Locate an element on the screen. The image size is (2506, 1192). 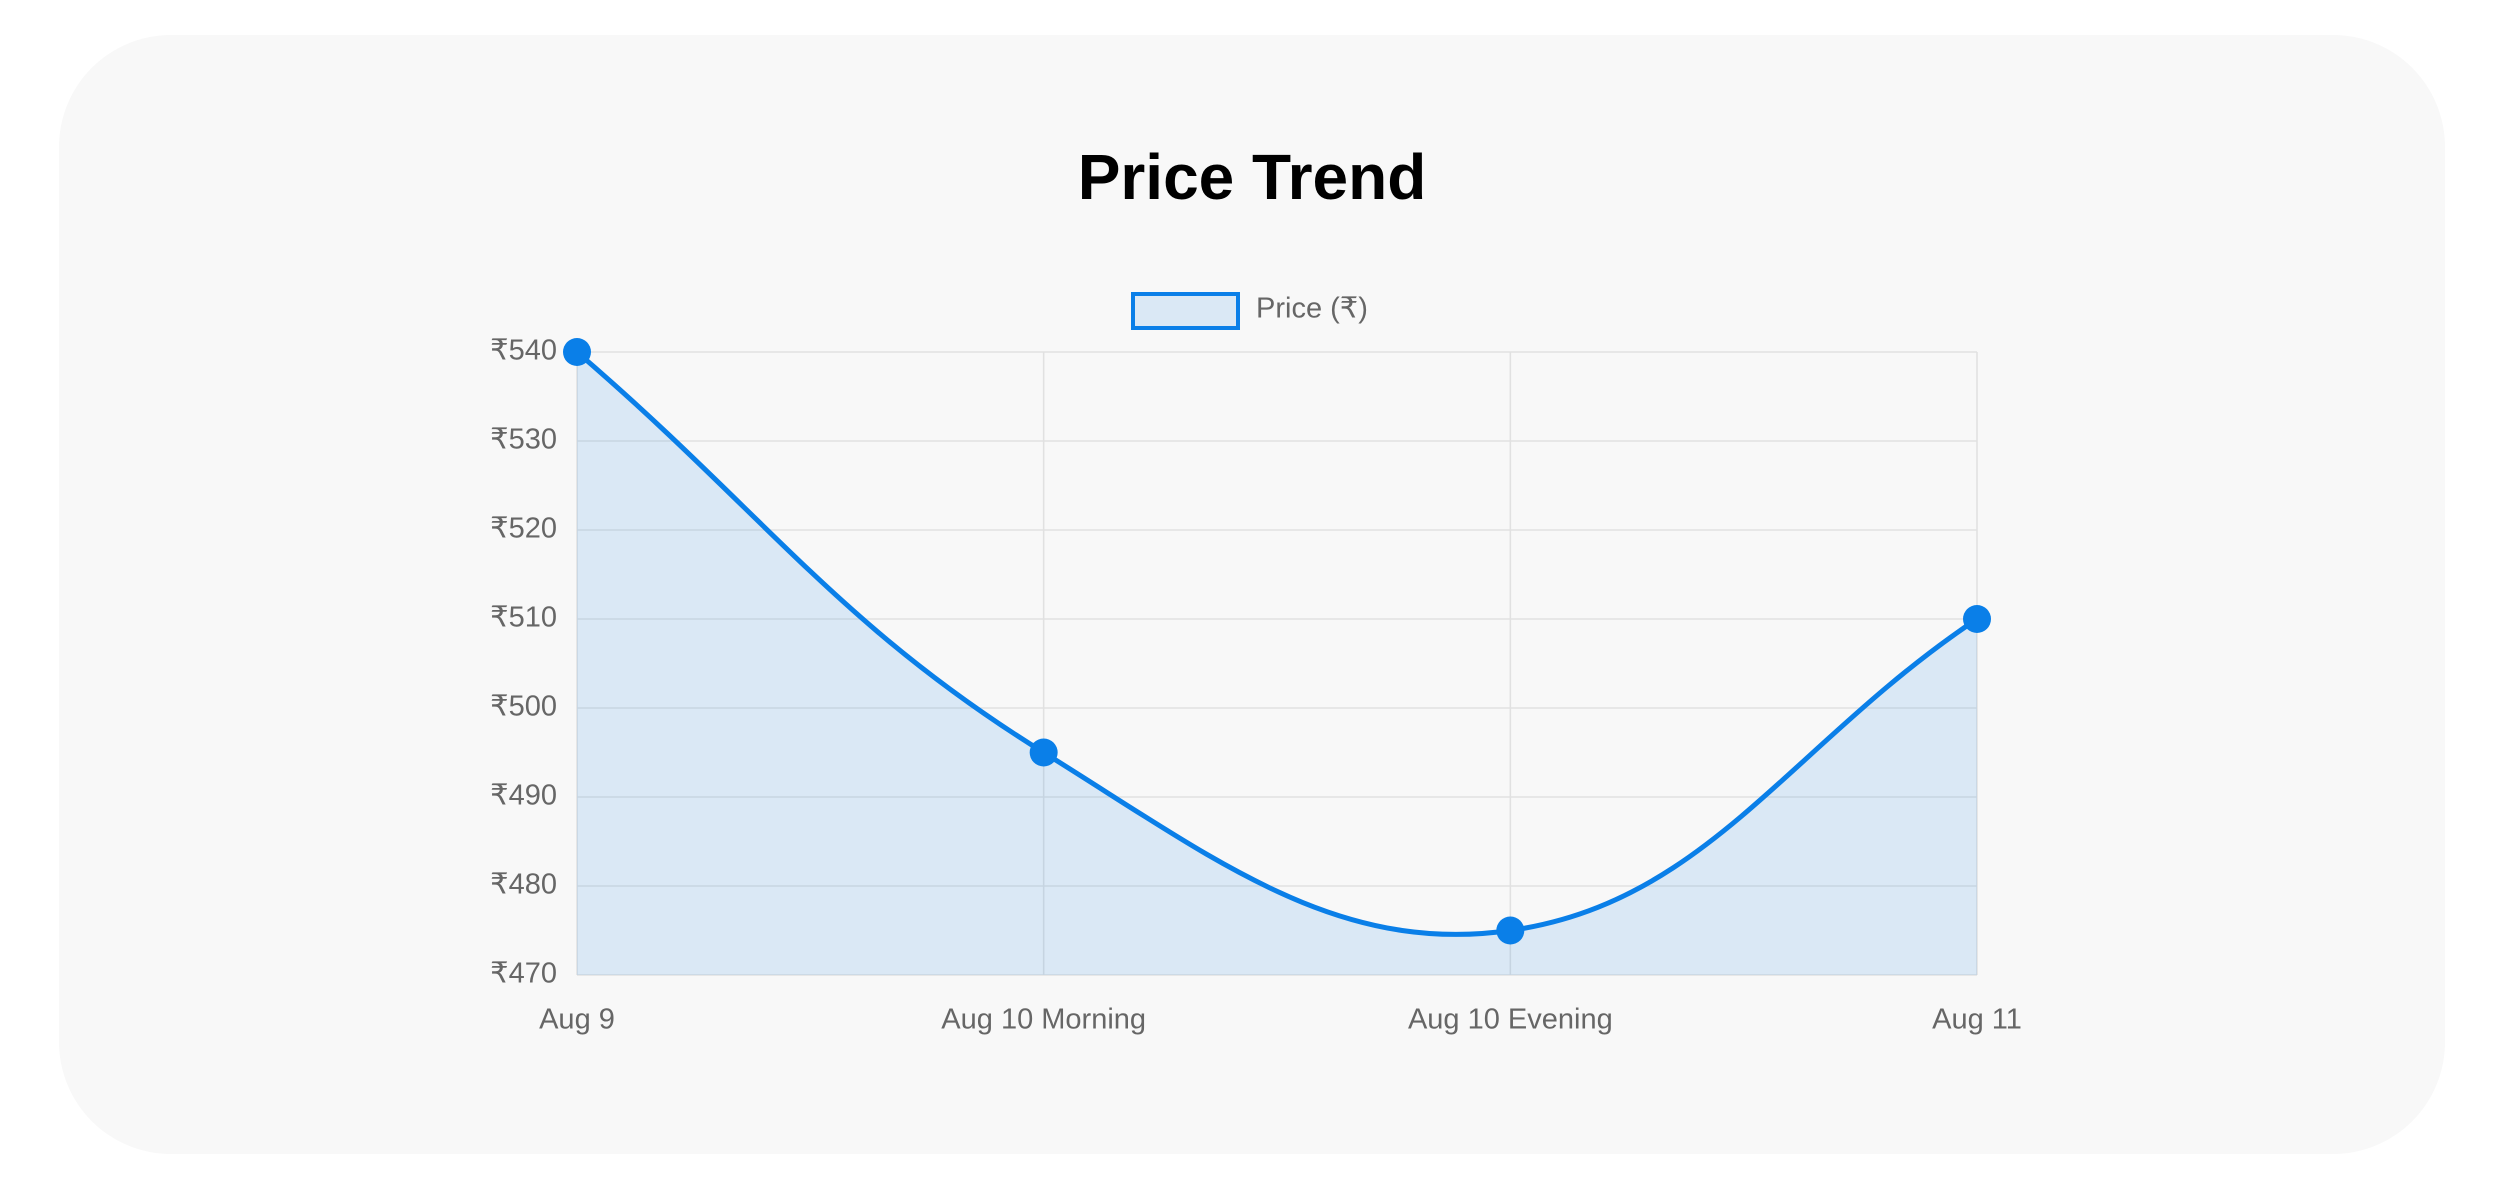
legend-swatch is located at coordinates (1185, 311).